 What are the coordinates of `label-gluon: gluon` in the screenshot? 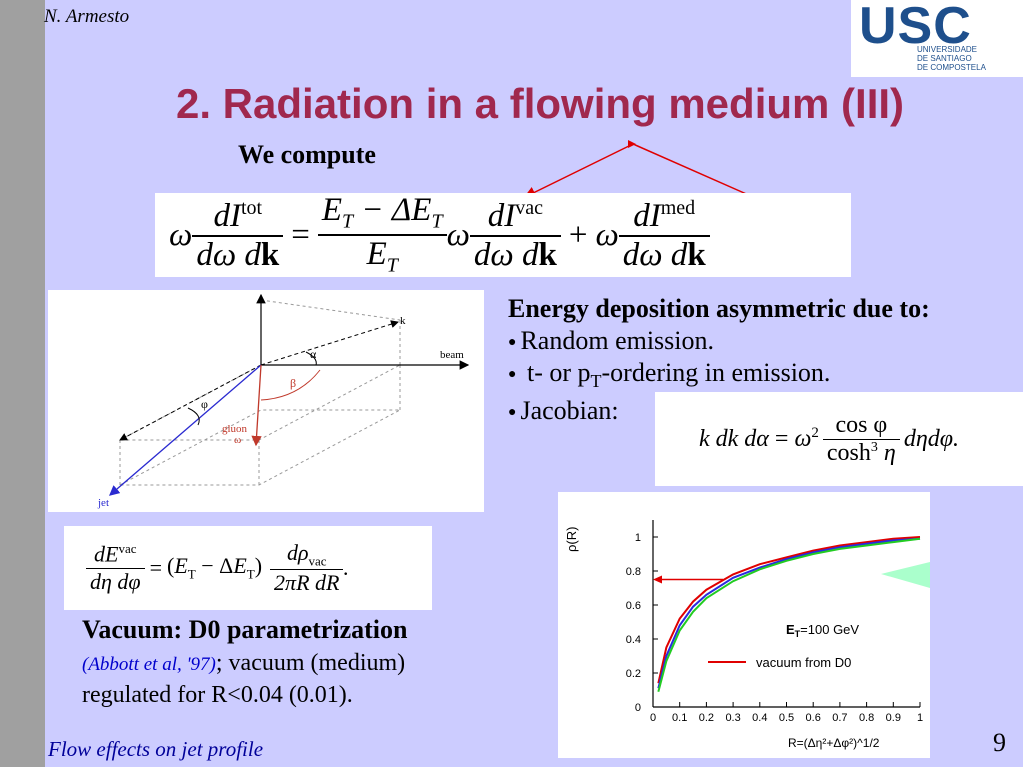 It's located at (235, 429).